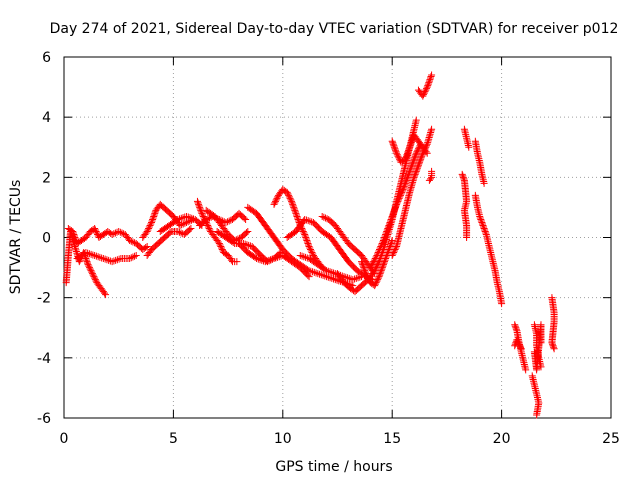  I want to click on y-tick-label: 0, so click(46, 239).